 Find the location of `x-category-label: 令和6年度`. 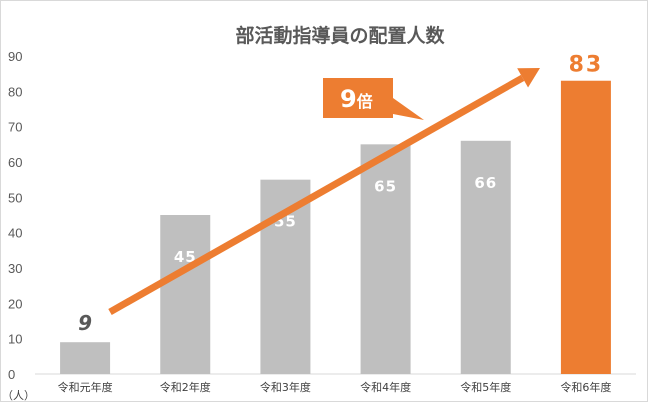

x-category-label: 令和6年度 is located at coordinates (585, 387).